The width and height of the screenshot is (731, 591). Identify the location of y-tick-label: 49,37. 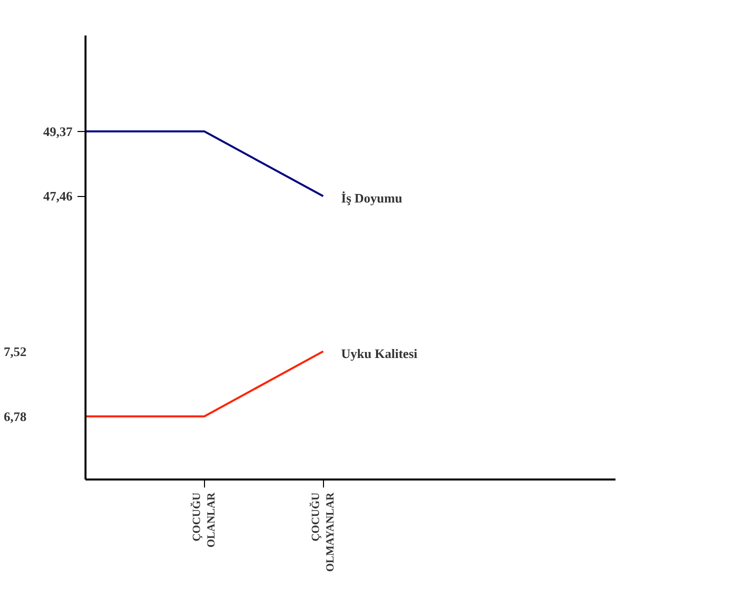
(58, 131).